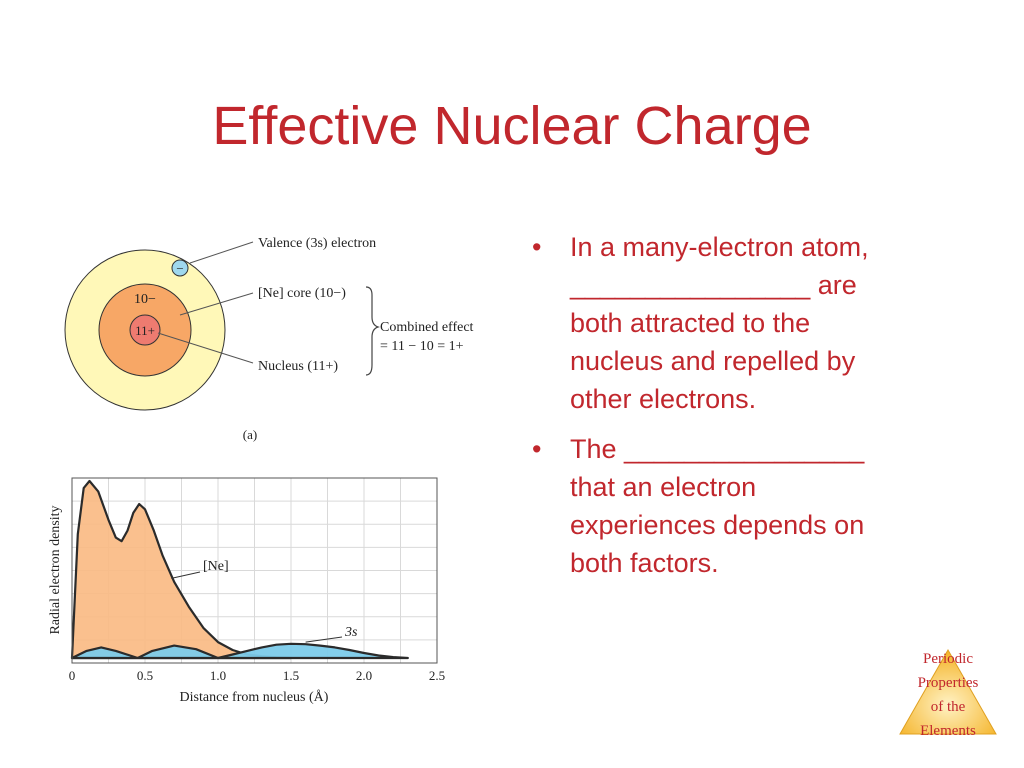 This screenshot has width=1024, height=768. I want to click on x-tick-label: 2.5, so click(437, 675).